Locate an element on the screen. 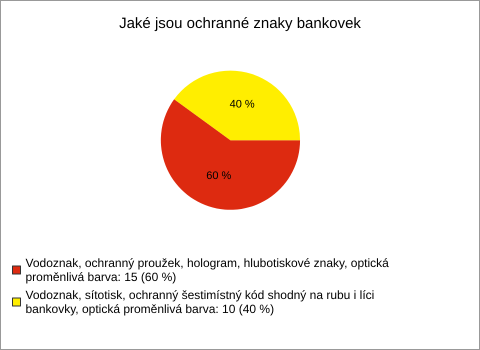  legend-label: Vodoznak, ochranný proužek, hologram, hlubotiskové znaky, optická proměnlivá barva: 15 (60 %) is located at coordinates (209, 270).